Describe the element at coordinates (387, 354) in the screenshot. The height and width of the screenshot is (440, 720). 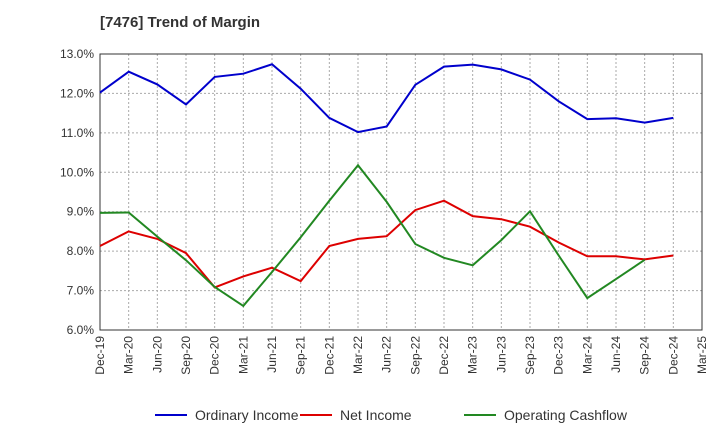
I see `x-tick-label: Jun-22` at that location.